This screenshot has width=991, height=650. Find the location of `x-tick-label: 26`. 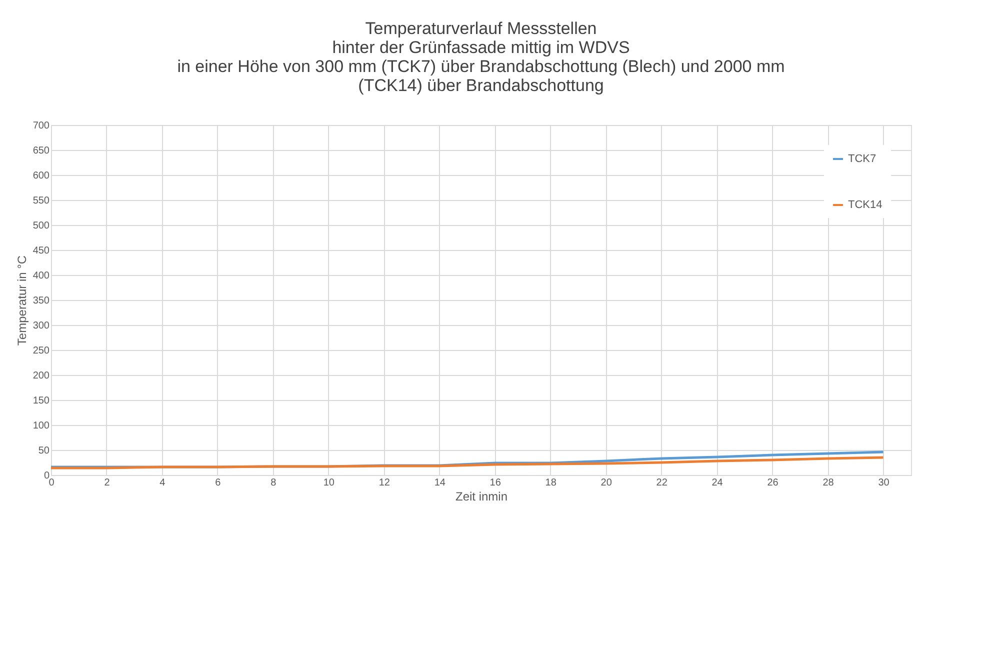

x-tick-label: 26 is located at coordinates (773, 483).